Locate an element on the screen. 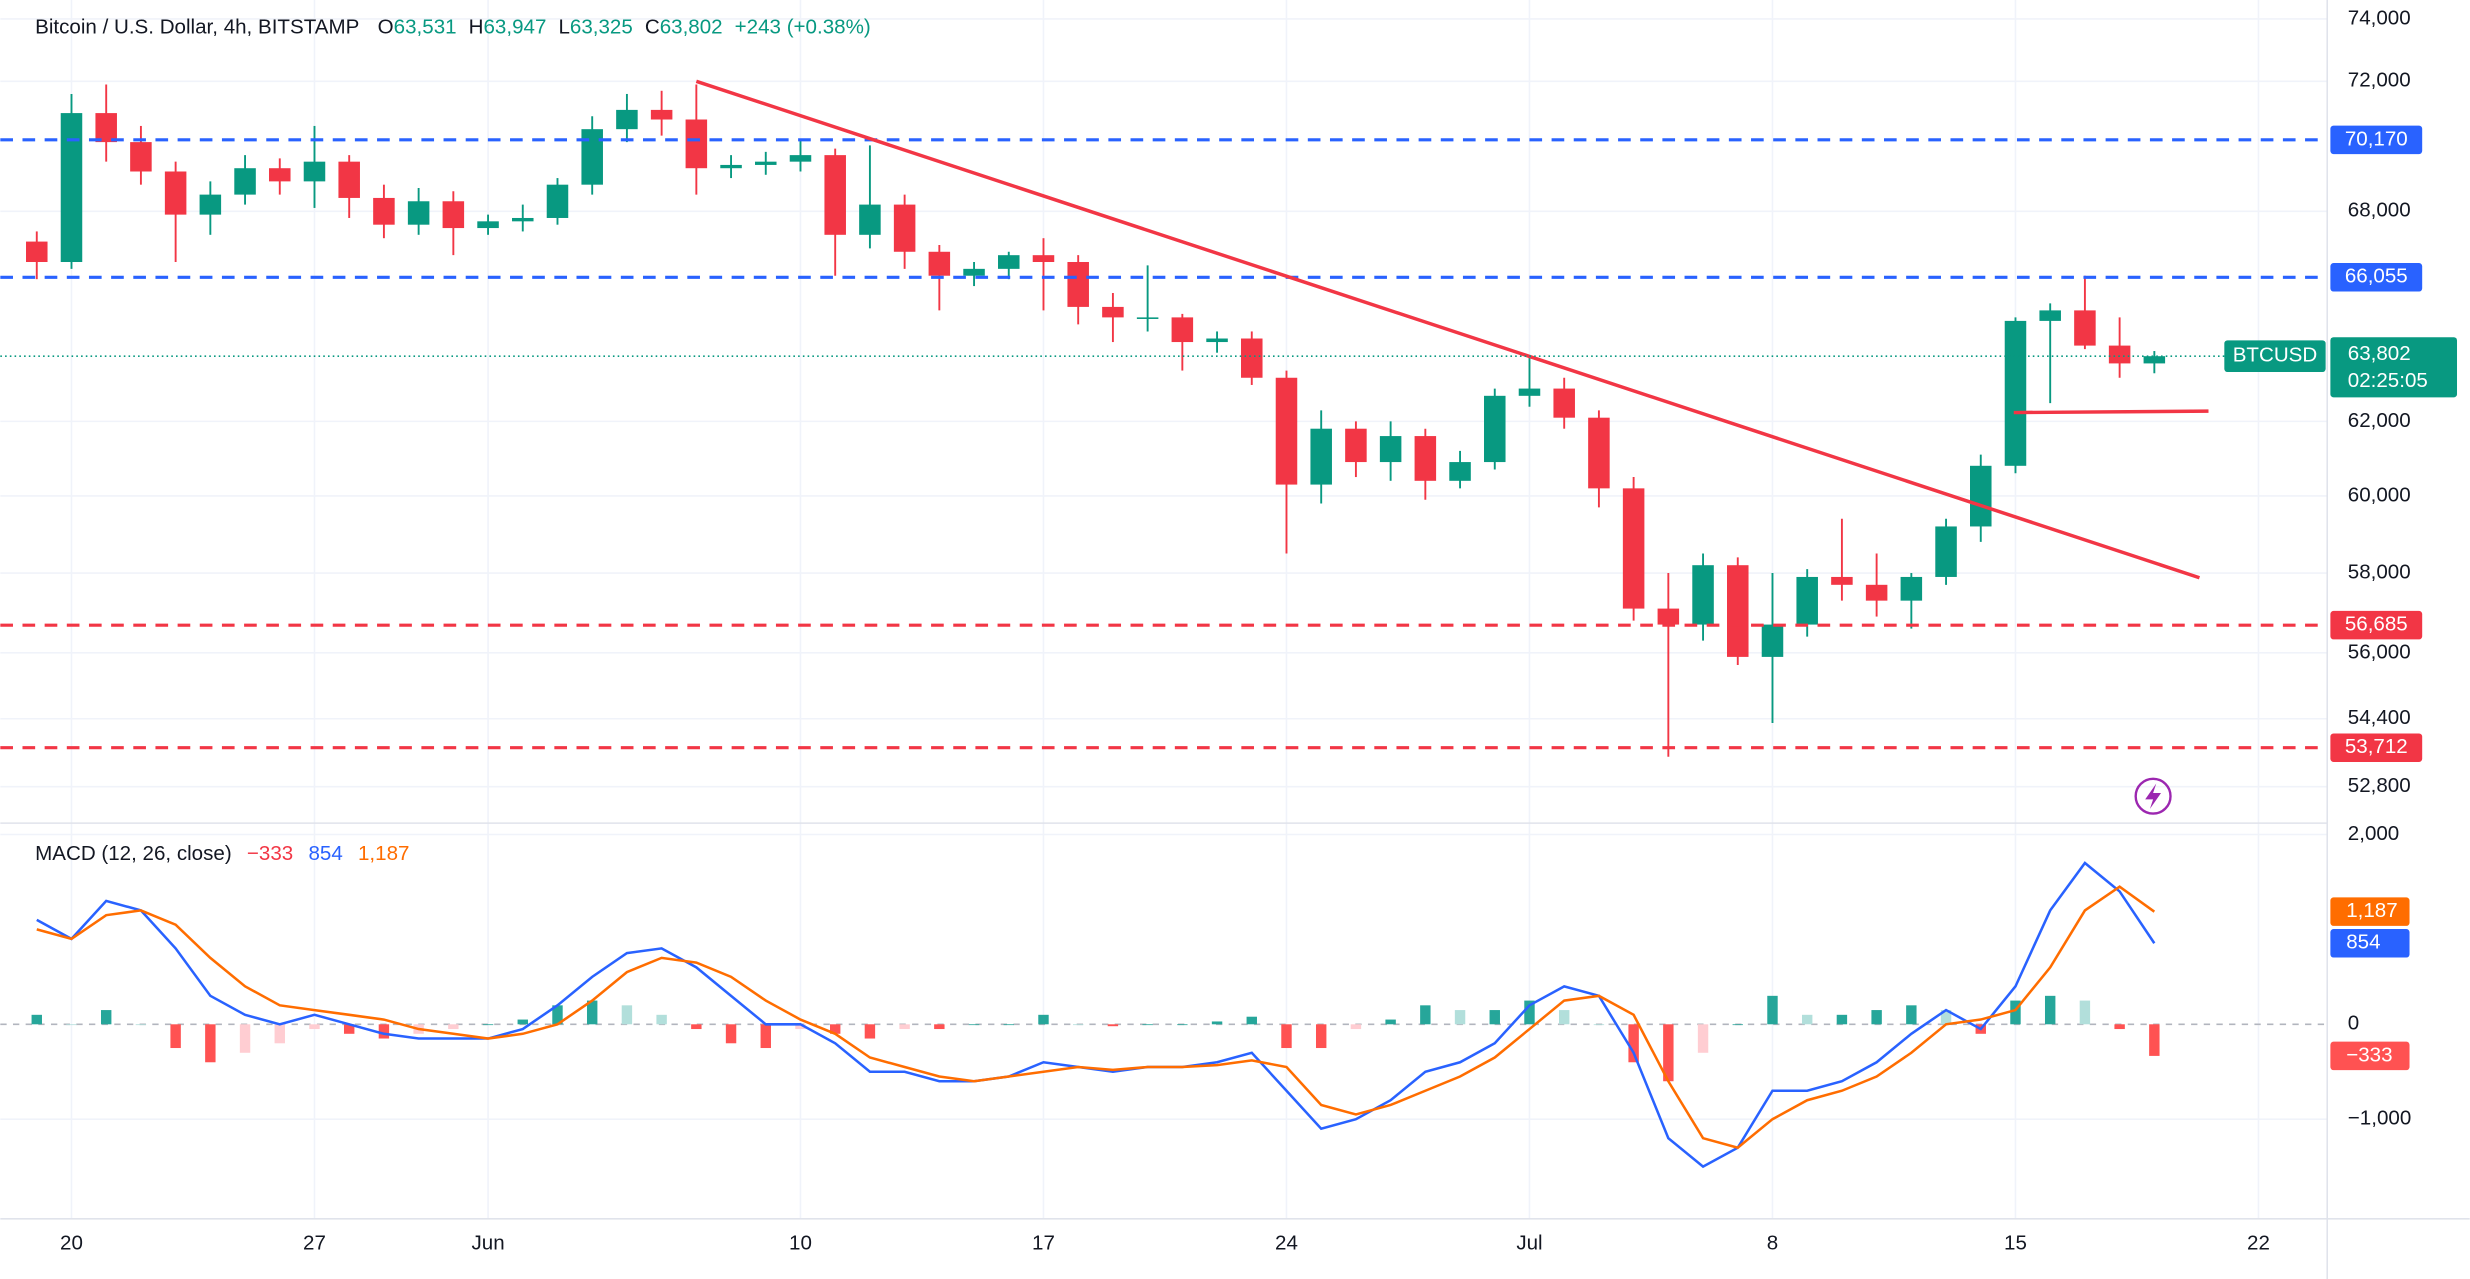  symbol-box is located at coordinates (2275, 356).